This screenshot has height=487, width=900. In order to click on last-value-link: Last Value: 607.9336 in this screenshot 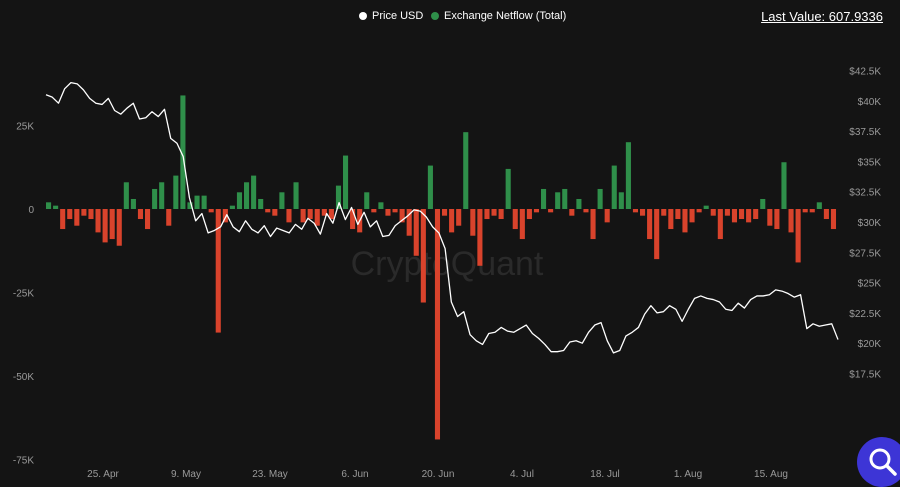, I will do `click(822, 16)`.